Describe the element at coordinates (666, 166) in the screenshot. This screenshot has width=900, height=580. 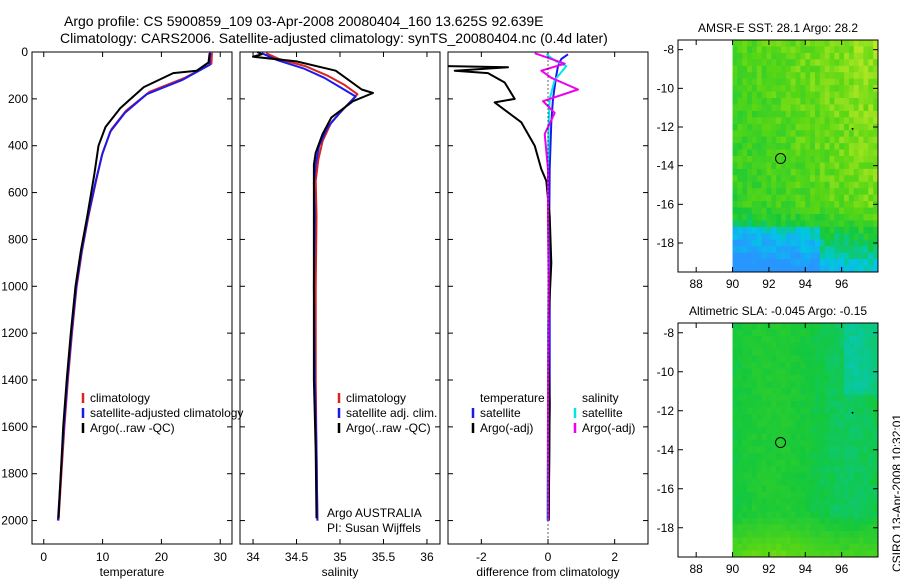
I see `amsre-sst-ytick-label: -14` at that location.